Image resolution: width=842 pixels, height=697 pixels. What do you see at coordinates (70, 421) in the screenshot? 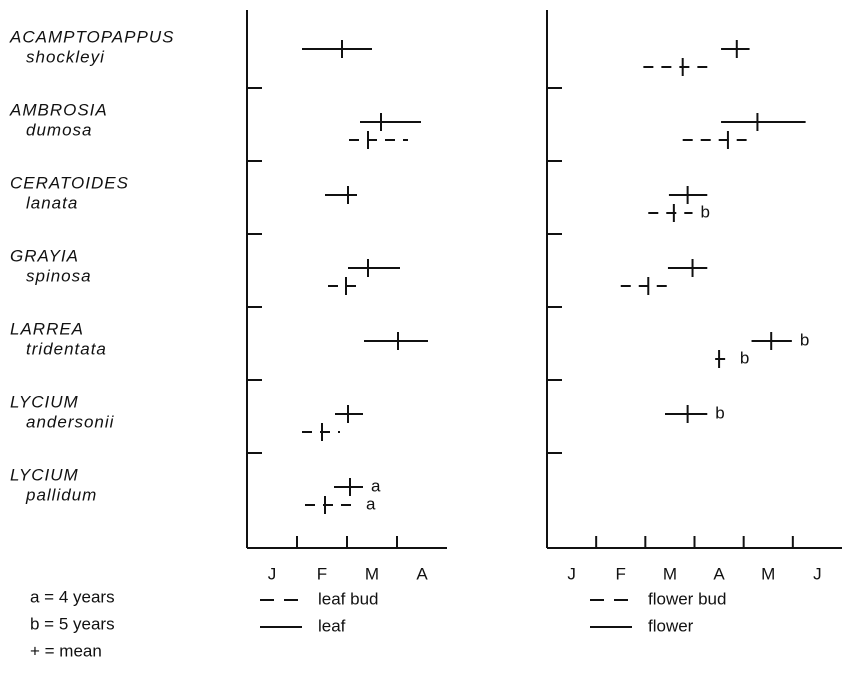
I see `epithet-label: andersonii` at bounding box center [70, 421].